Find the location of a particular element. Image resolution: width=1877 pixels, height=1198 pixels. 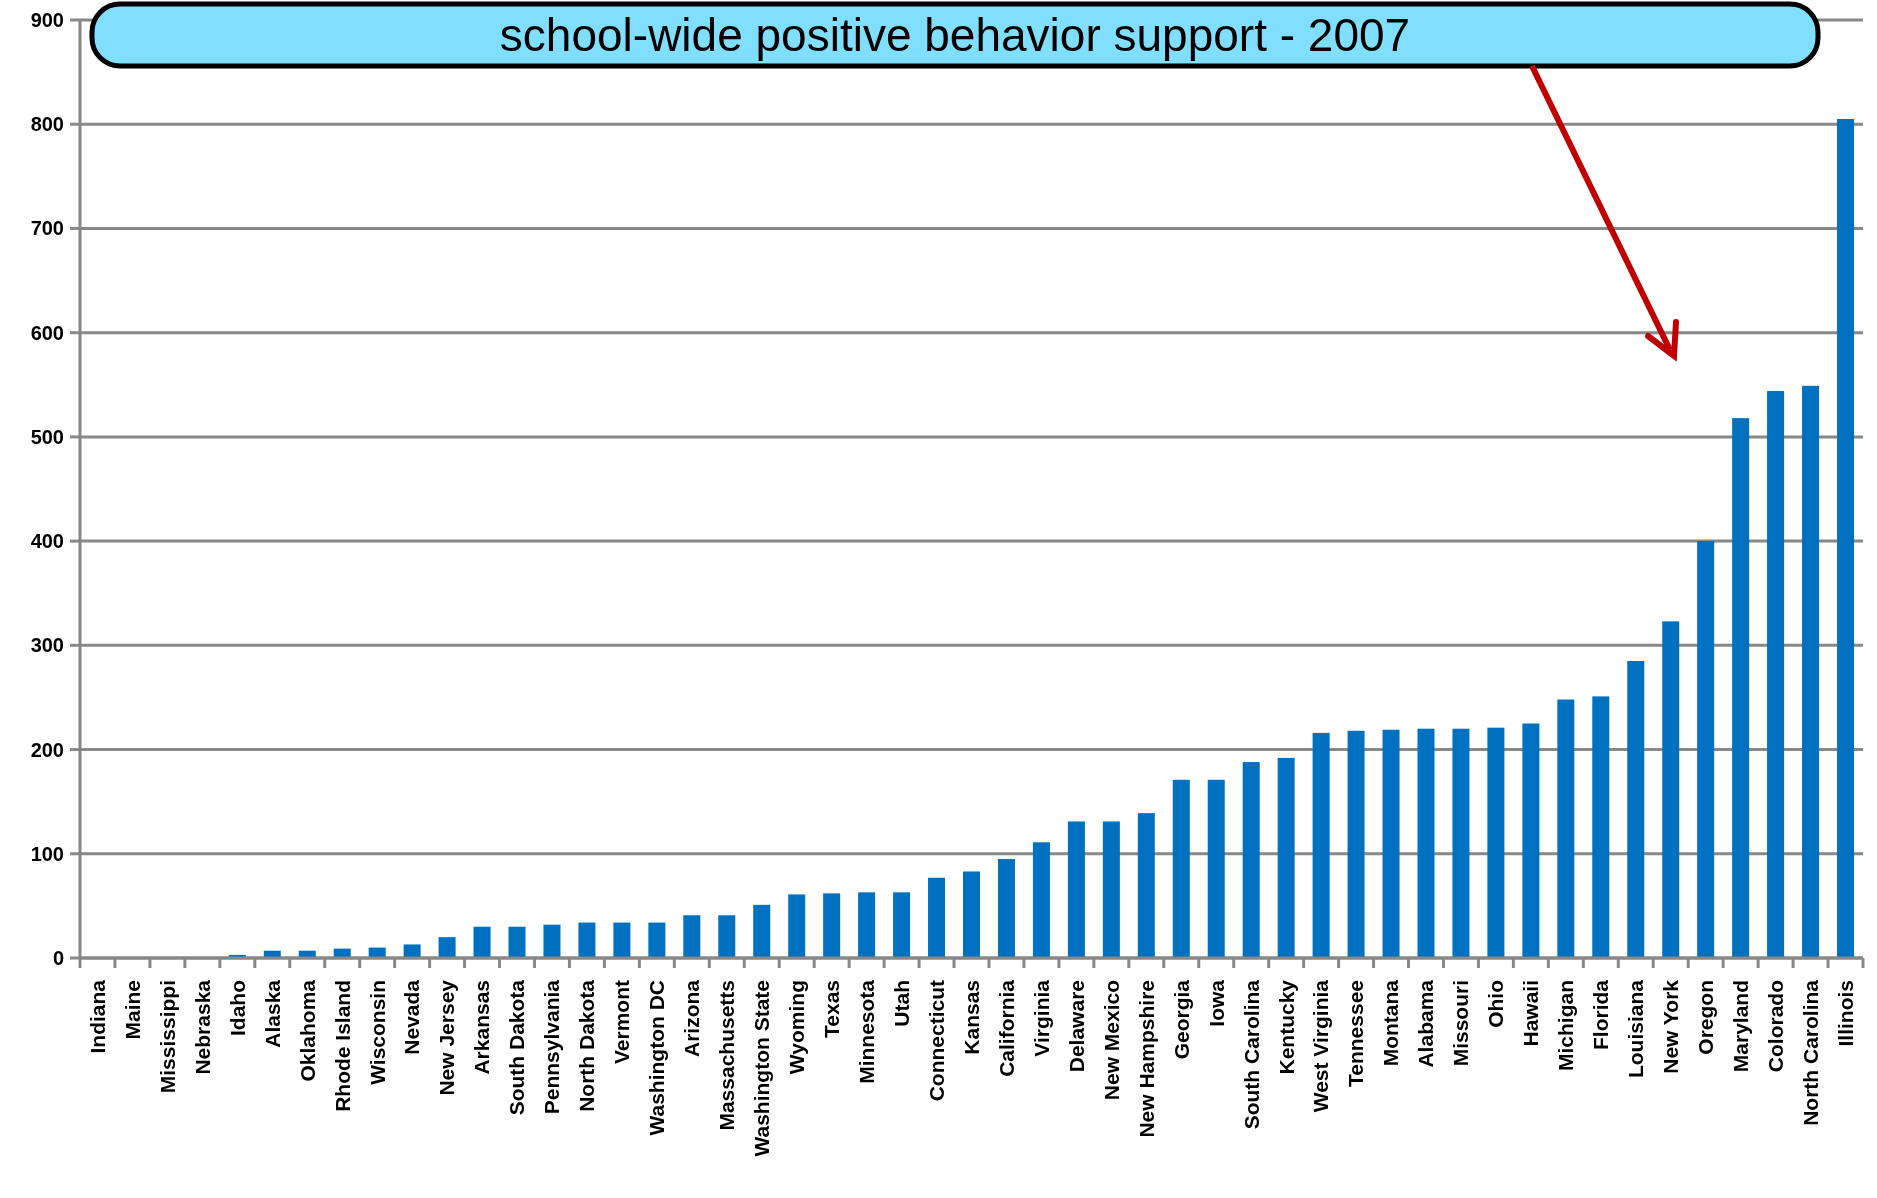

x-tick-label: Minnesota is located at coordinates (866, 1031).